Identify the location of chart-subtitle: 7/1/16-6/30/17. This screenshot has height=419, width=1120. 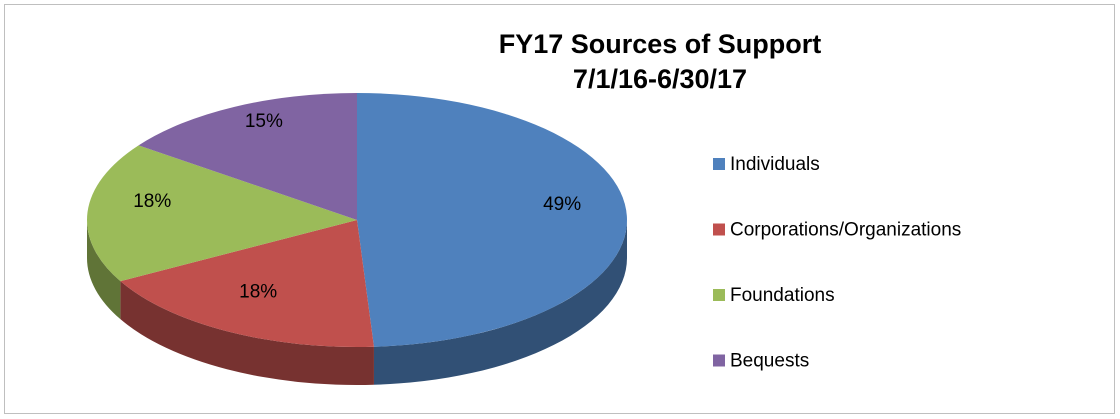
(660, 79).